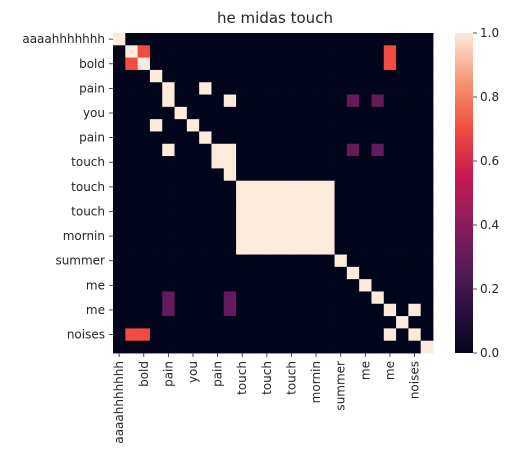 The image size is (513, 468). Describe the element at coordinates (92, 138) in the screenshot. I see `y-tick-label: pain` at that location.